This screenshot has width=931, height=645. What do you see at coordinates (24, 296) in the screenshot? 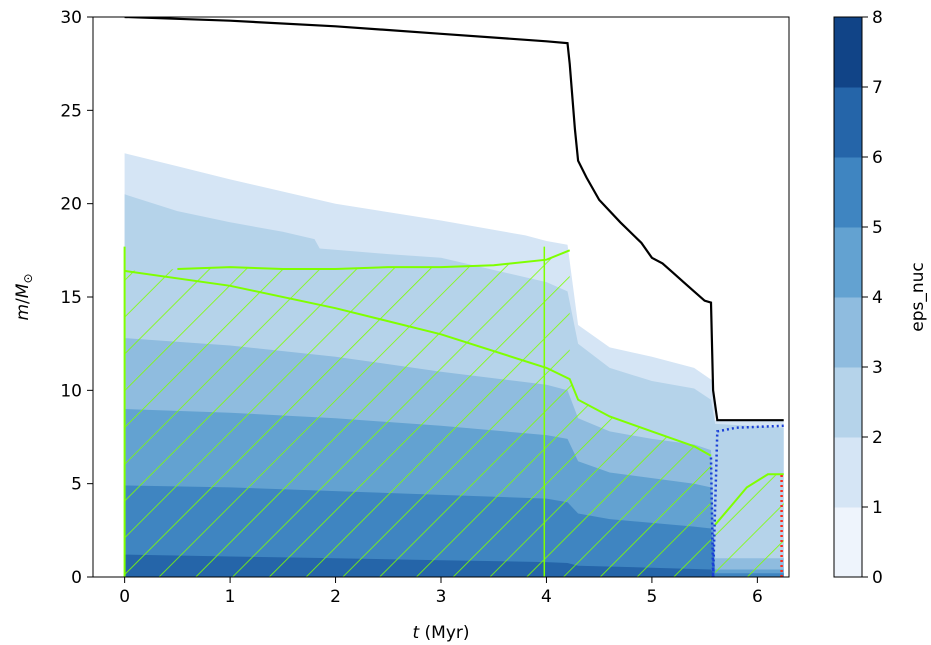
I see `y-axis-label: m/M⊙` at bounding box center [24, 296].